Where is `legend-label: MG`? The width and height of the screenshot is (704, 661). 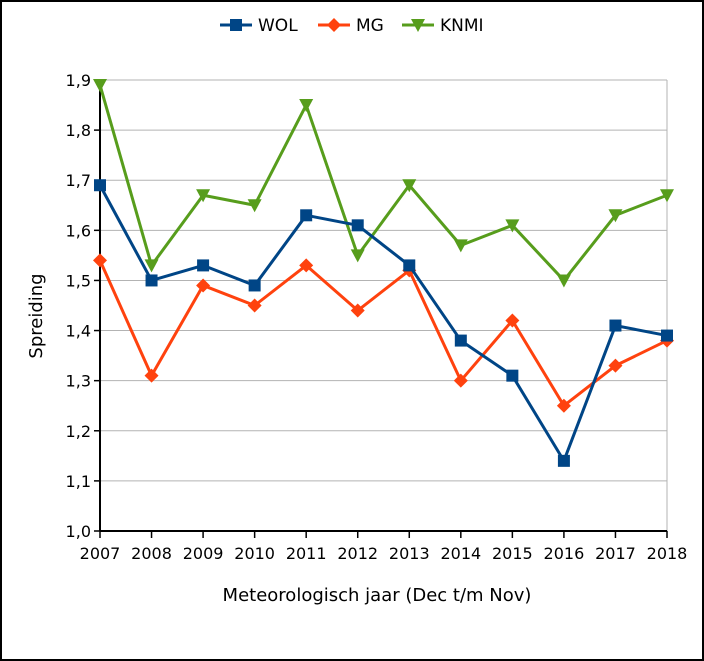 legend-label: MG is located at coordinates (370, 26).